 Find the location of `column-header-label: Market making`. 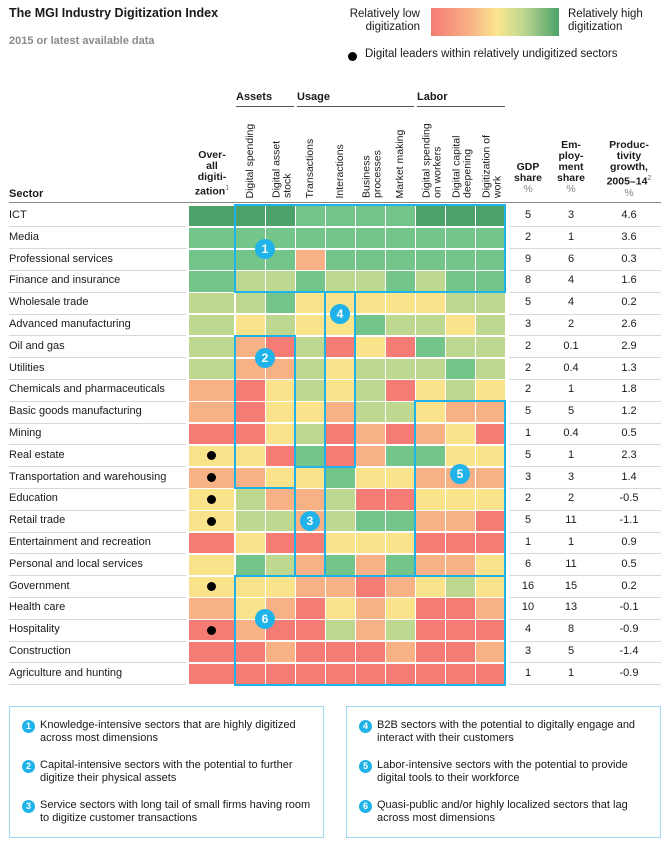

column-header-label: Market making is located at coordinates (399, 163).